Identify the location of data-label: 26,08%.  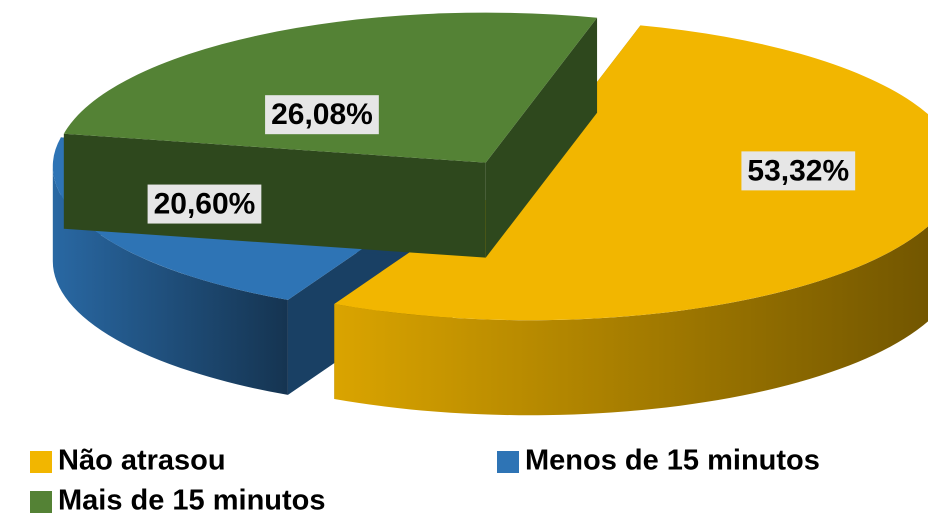
(322, 114).